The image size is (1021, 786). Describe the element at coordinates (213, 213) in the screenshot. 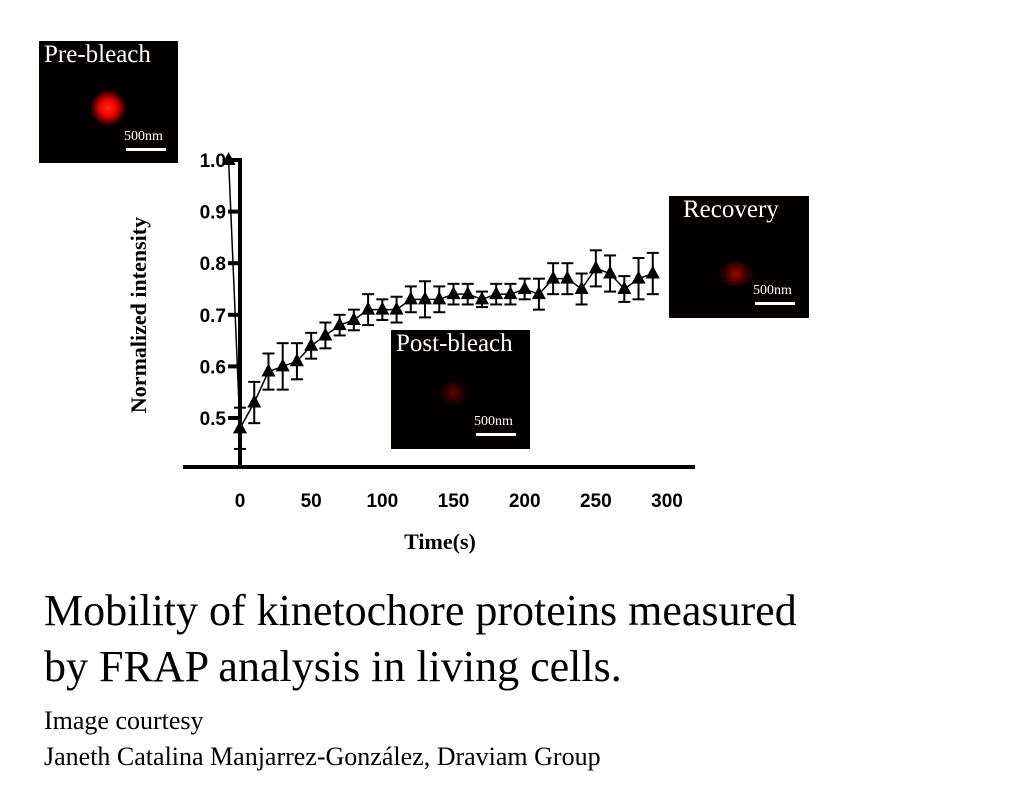

I see `y-tick-label: 0.9` at that location.